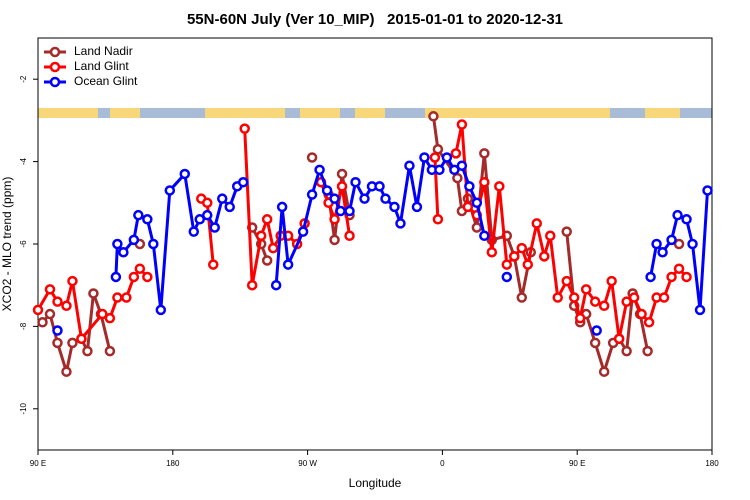 This screenshot has width=750, height=500. I want to click on legend-label: Land Glint, so click(101, 66).